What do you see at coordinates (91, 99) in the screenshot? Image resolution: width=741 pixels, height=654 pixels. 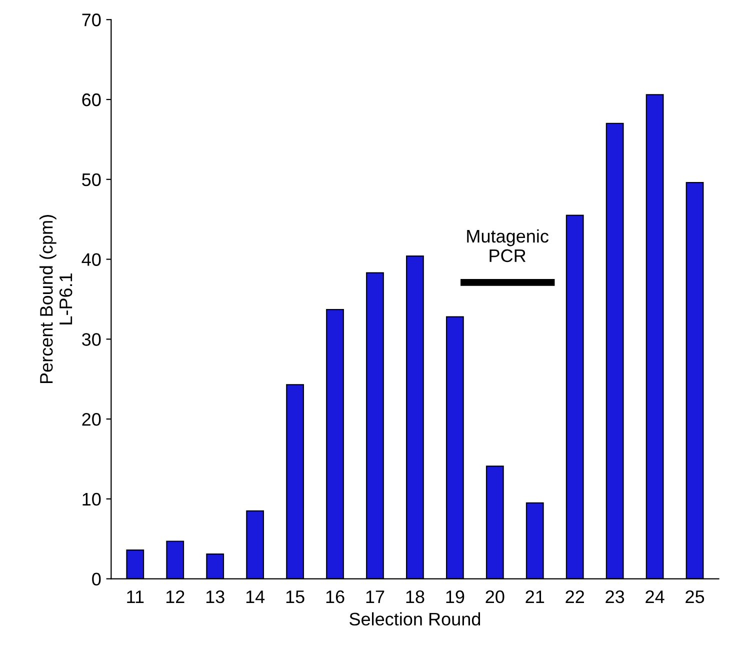 I see `y-tick-label: 60` at bounding box center [91, 99].